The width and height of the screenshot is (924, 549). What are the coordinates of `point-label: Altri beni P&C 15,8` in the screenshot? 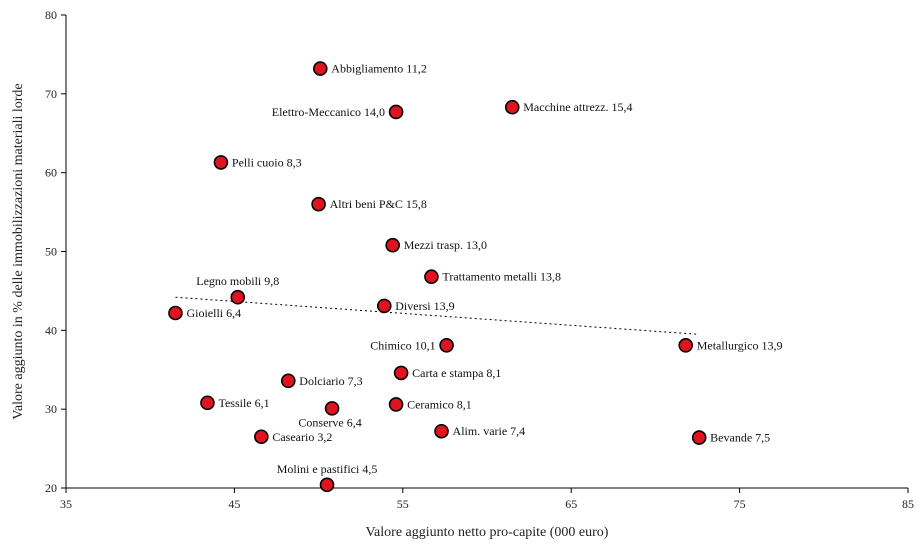 It's located at (378, 204).